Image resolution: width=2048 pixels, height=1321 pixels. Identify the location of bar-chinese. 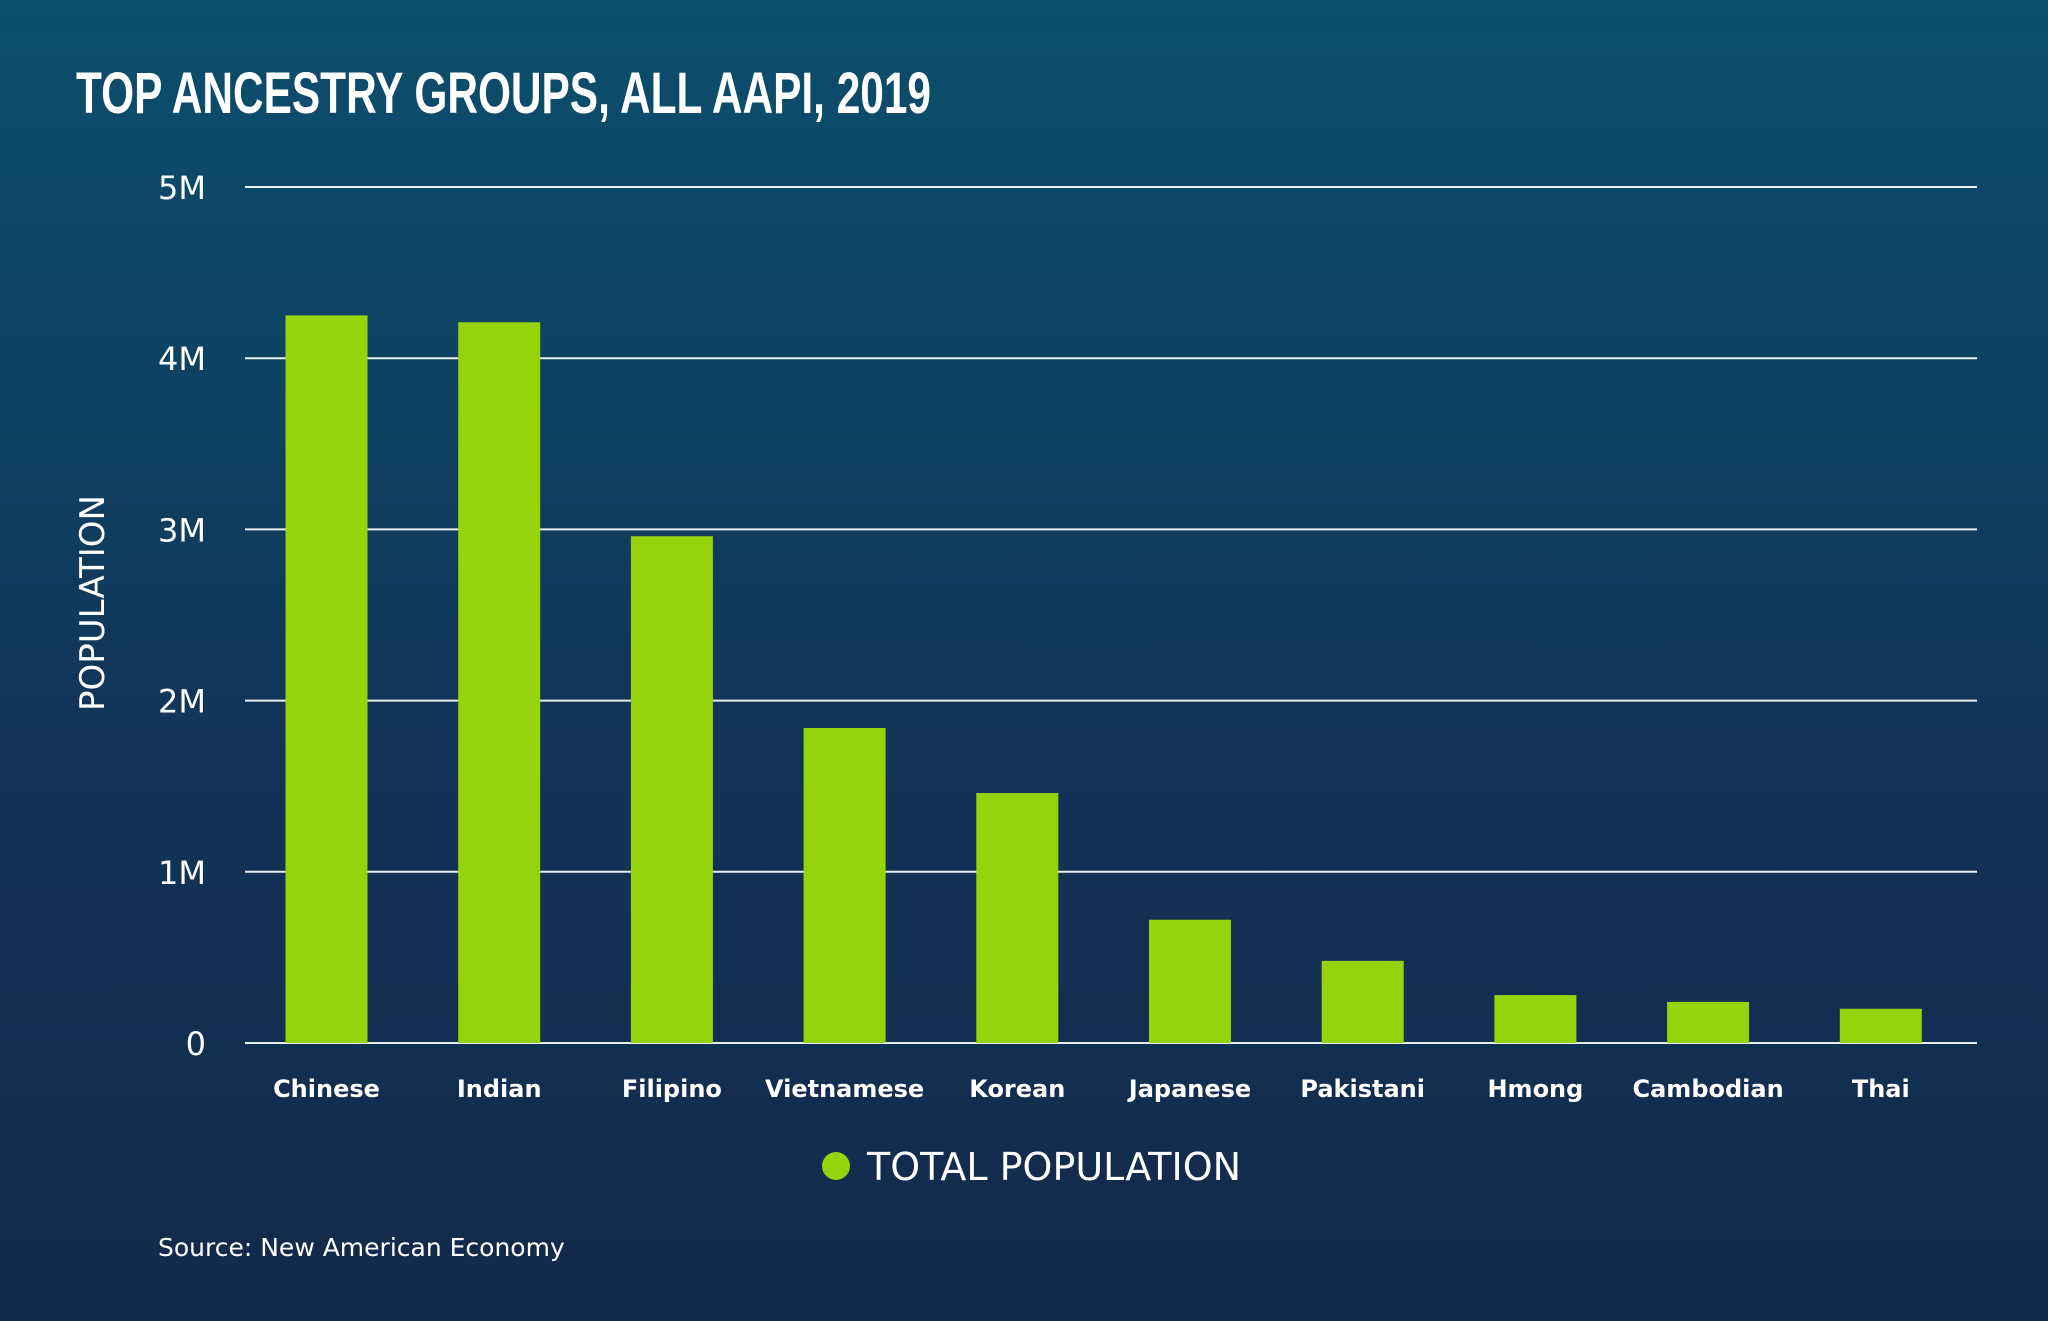
(326, 679).